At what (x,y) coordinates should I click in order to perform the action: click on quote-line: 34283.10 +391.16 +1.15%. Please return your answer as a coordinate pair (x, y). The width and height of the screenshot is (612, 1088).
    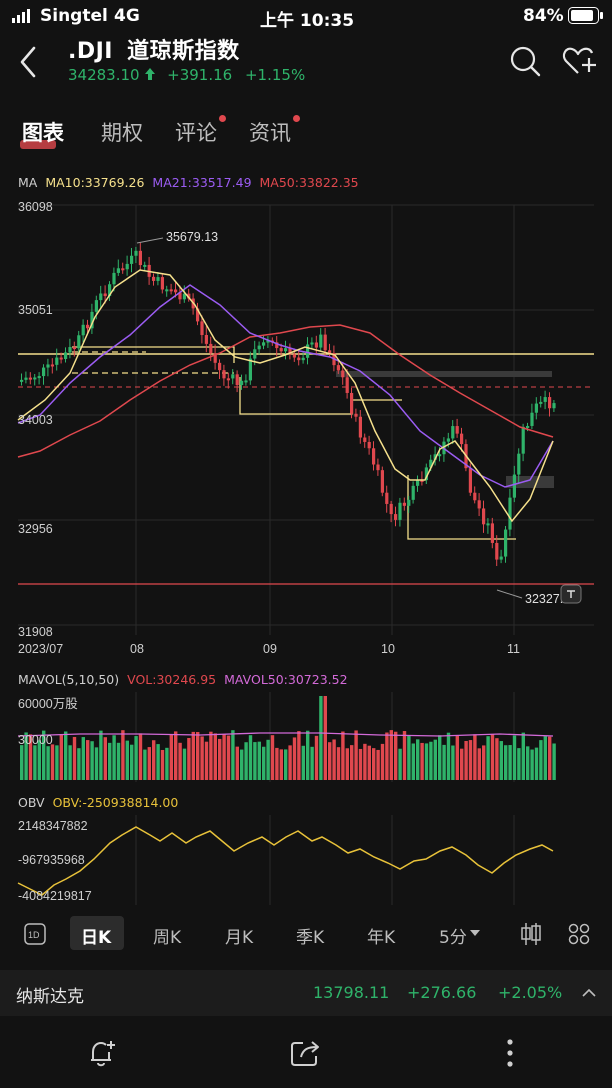
    Looking at the image, I should click on (190, 75).